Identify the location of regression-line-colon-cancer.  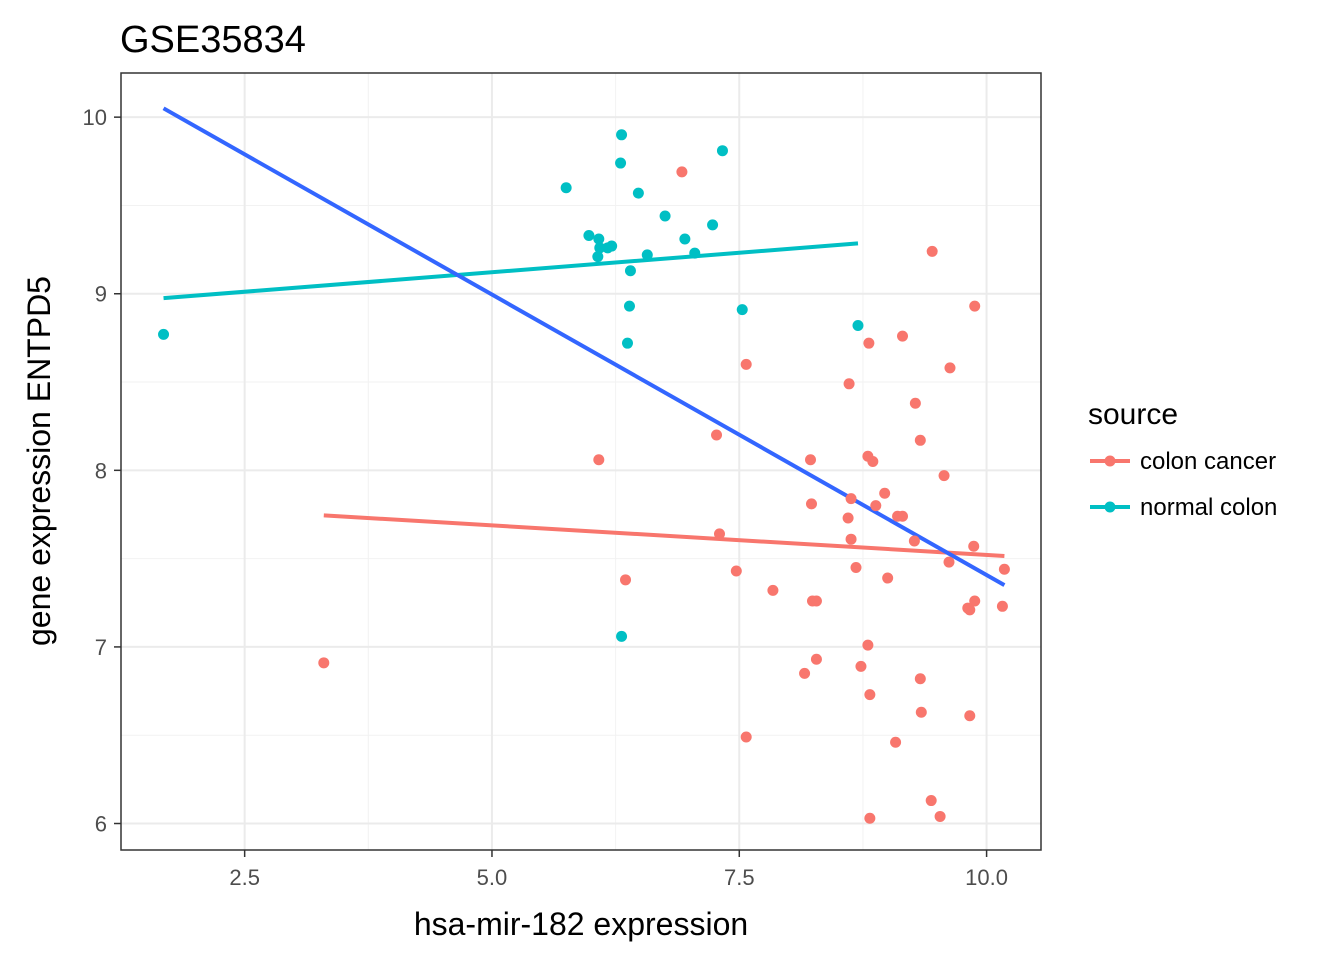
(664, 535).